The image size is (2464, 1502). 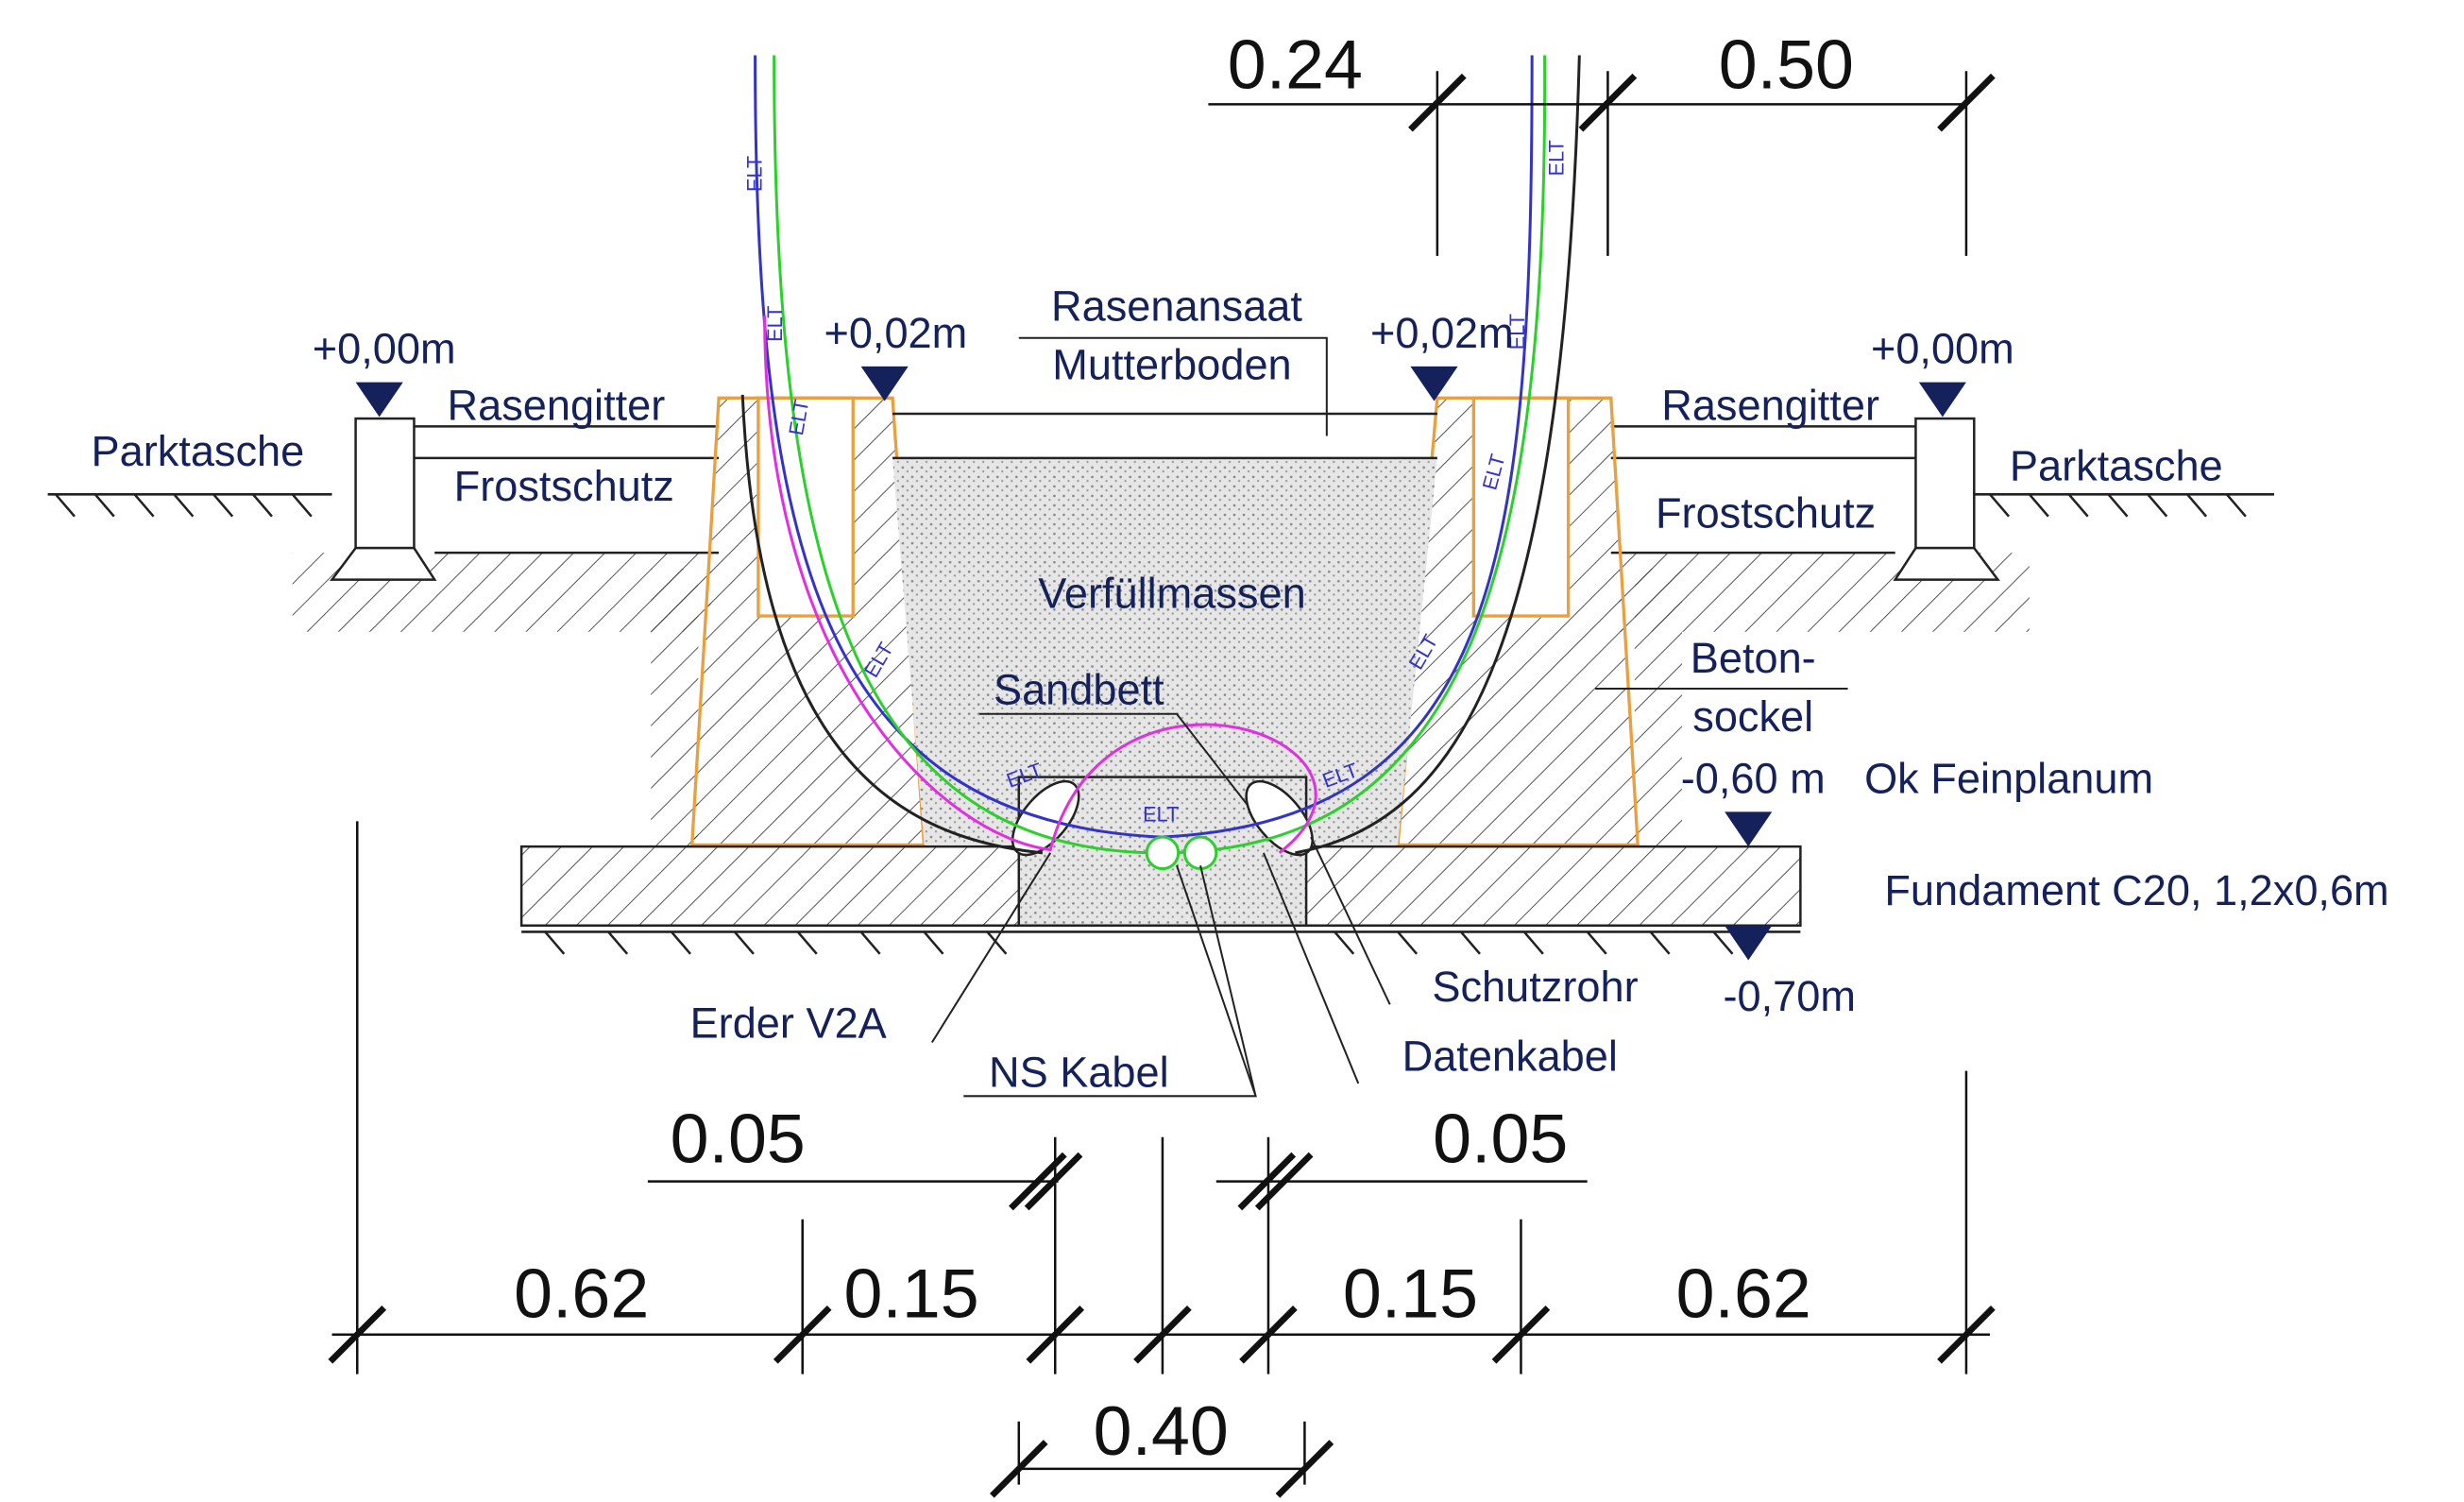 What do you see at coordinates (1171, 364) in the screenshot?
I see `label: Mutterboden` at bounding box center [1171, 364].